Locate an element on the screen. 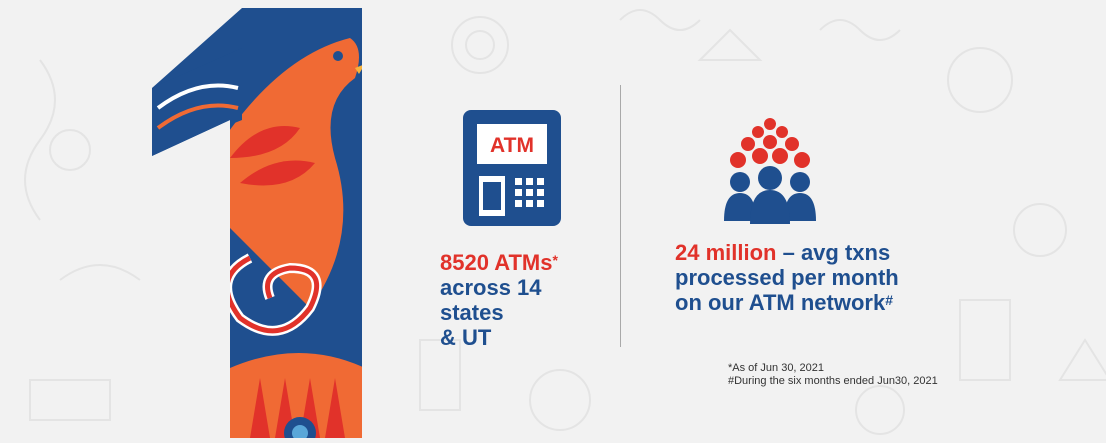 Image resolution: width=1106 pixels, height=443 pixels. transactions-line1-rest: – avg txns is located at coordinates (833, 252).